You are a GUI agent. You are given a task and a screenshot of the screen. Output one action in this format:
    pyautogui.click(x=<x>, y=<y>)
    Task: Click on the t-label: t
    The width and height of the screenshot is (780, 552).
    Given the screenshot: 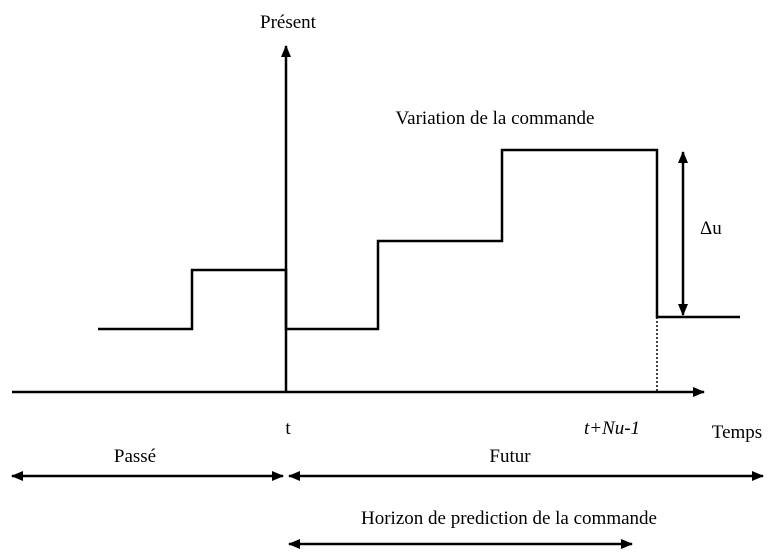 What is the action you would take?
    pyautogui.click(x=288, y=428)
    